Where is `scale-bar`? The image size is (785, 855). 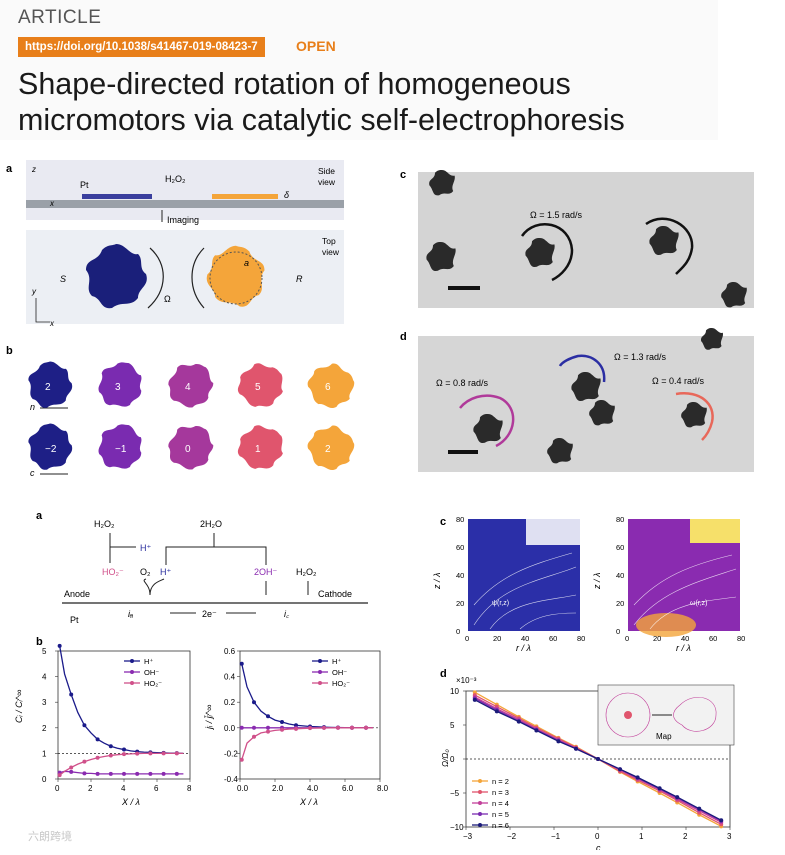 scale-bar is located at coordinates (463, 452).